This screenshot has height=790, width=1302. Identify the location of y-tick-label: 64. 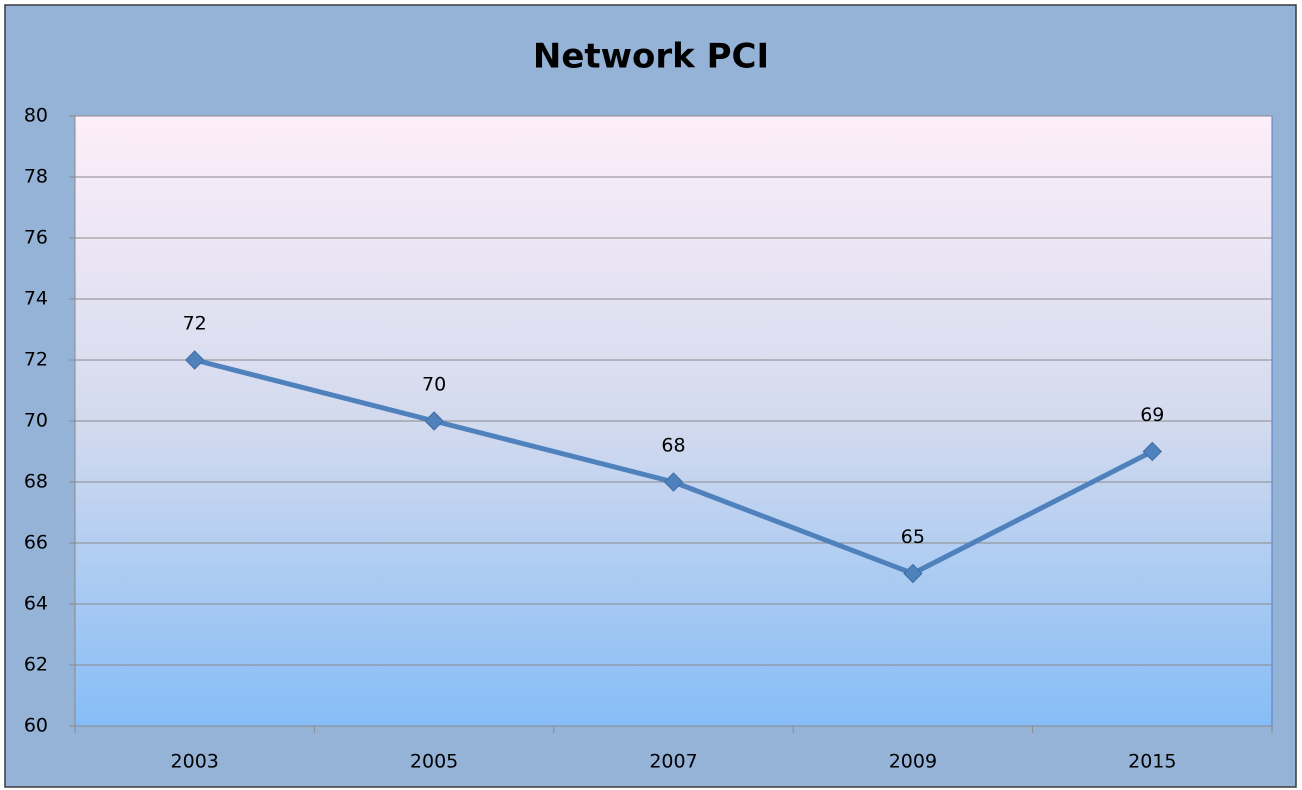
(36, 604).